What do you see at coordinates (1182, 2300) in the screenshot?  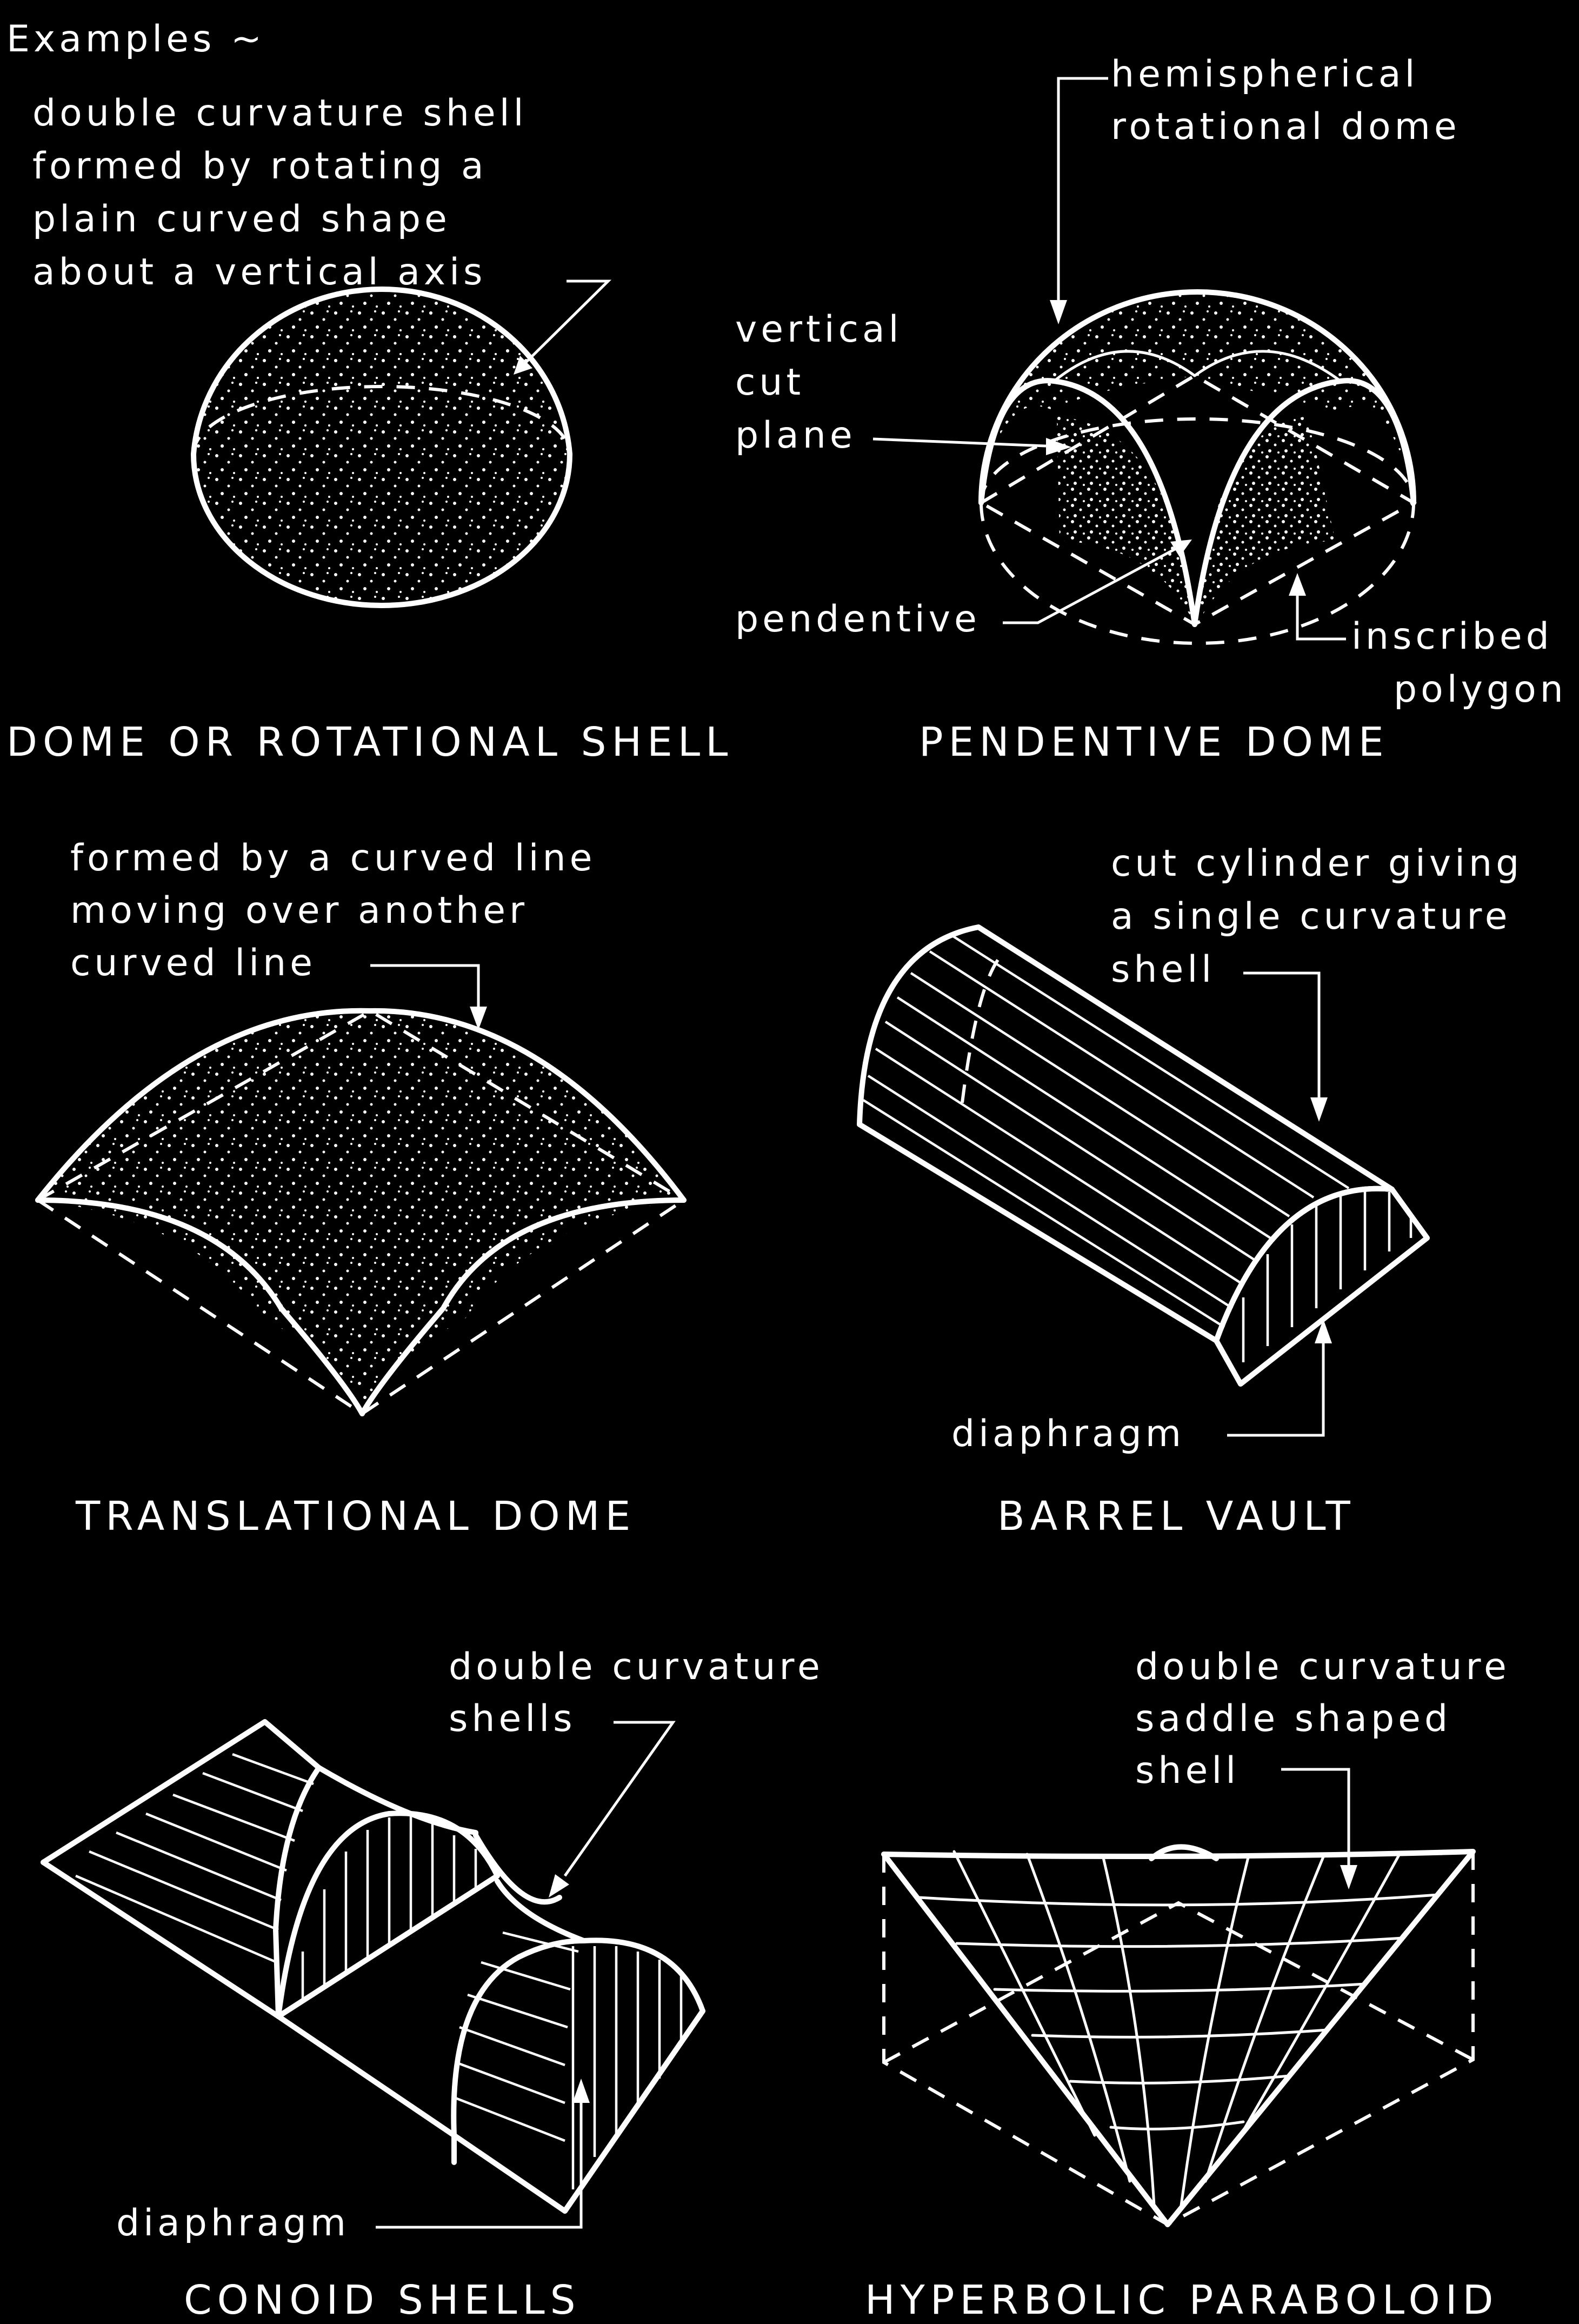 I see `hypar-title: HYPERBOLIC PARABOLOID` at bounding box center [1182, 2300].